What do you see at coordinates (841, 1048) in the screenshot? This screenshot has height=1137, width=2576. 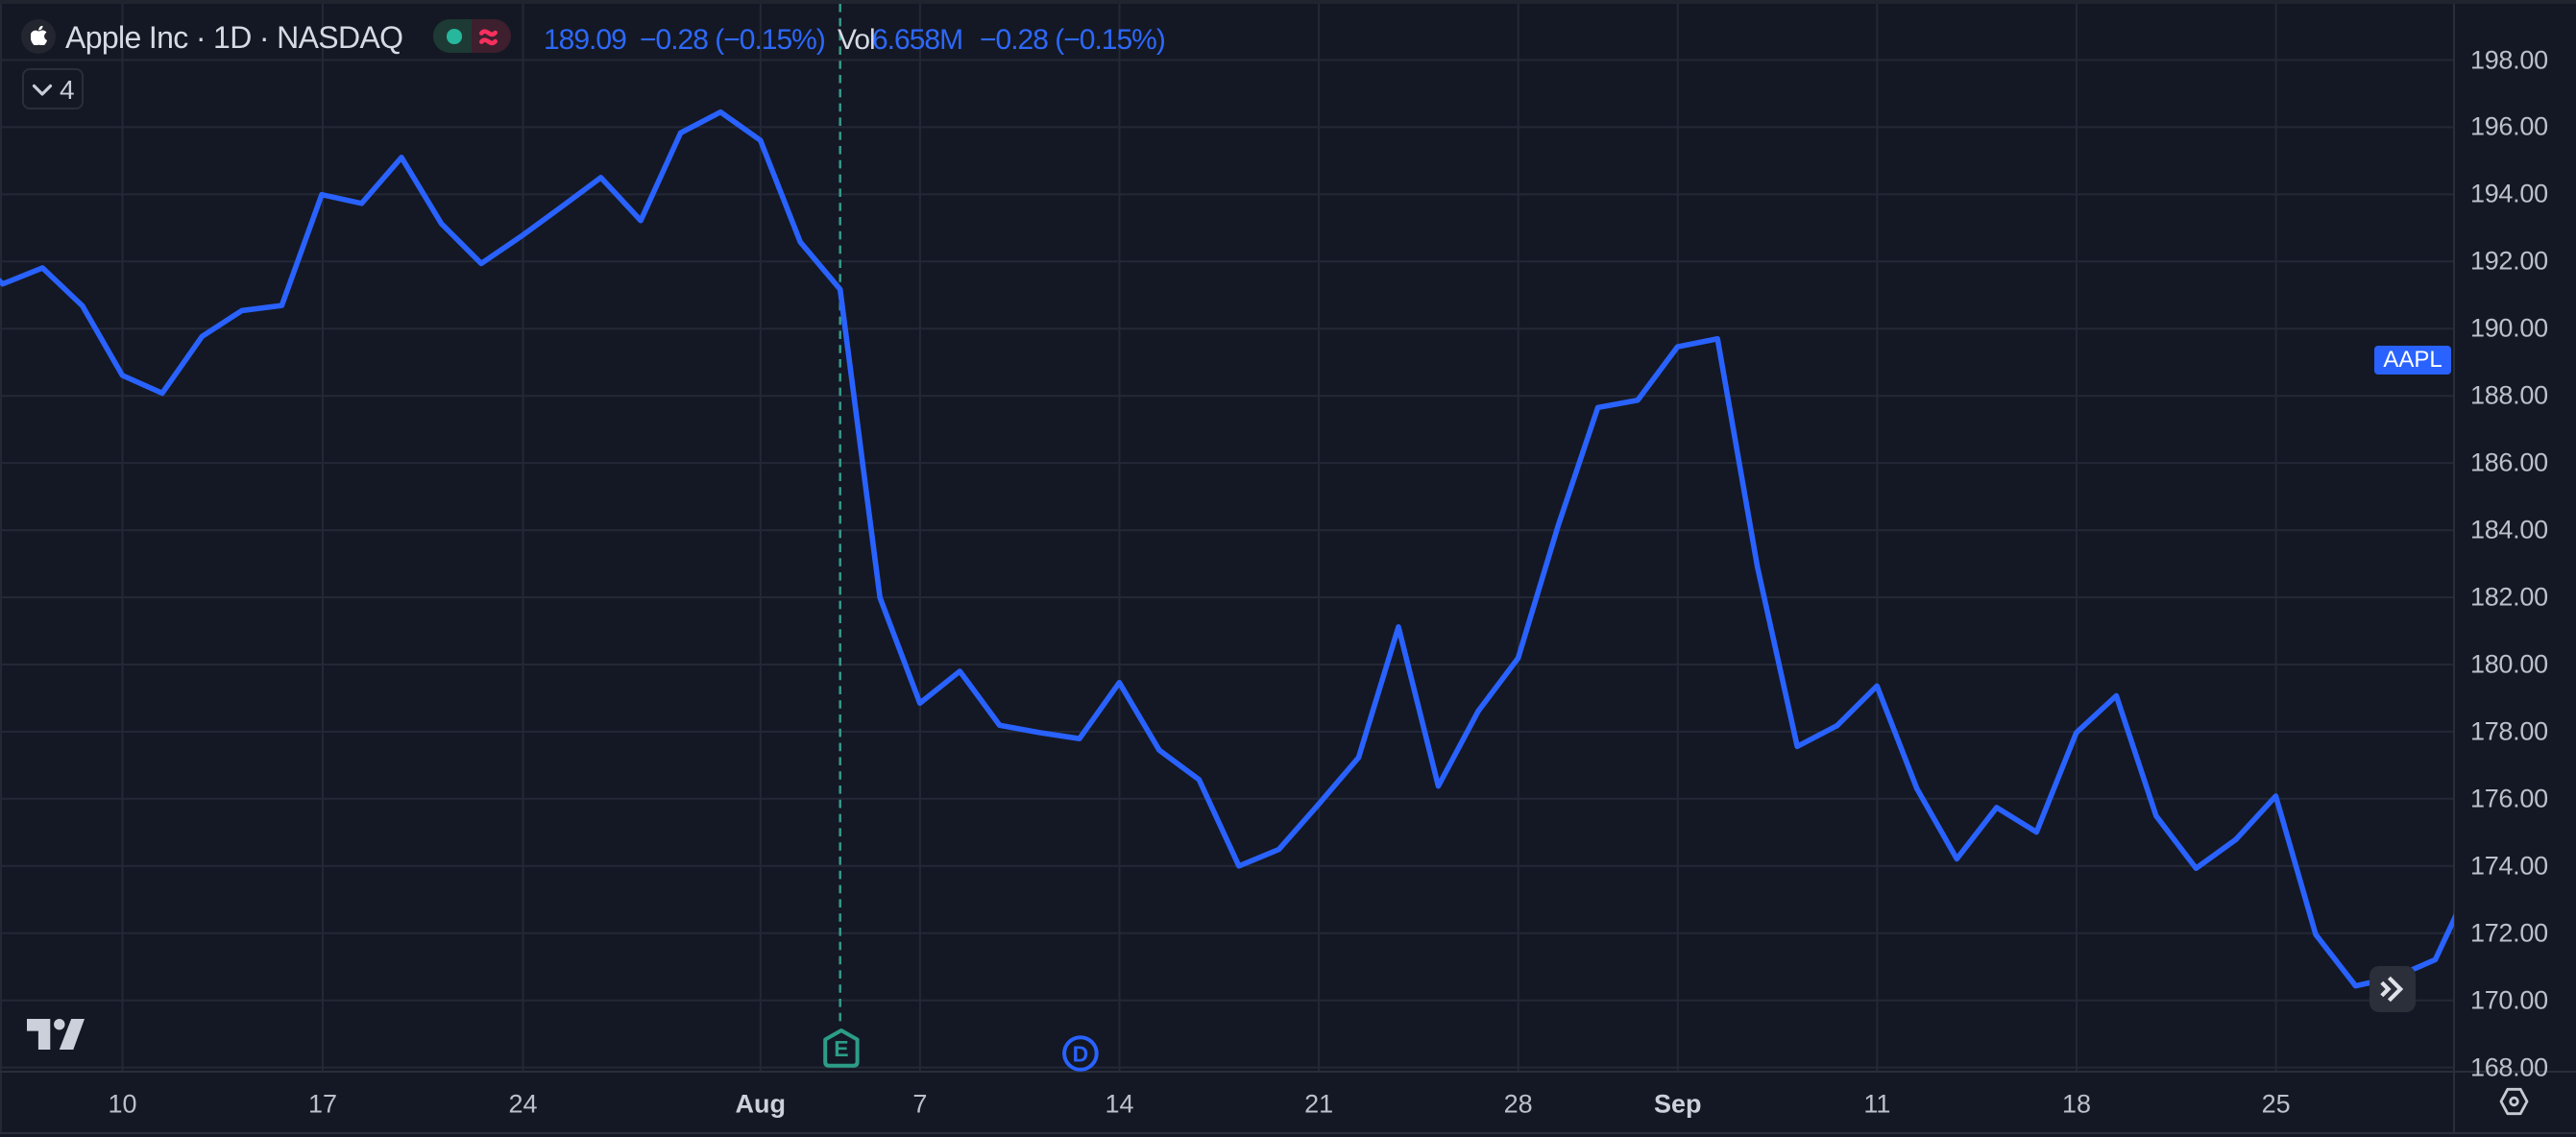 I see `svg-text: E` at bounding box center [841, 1048].